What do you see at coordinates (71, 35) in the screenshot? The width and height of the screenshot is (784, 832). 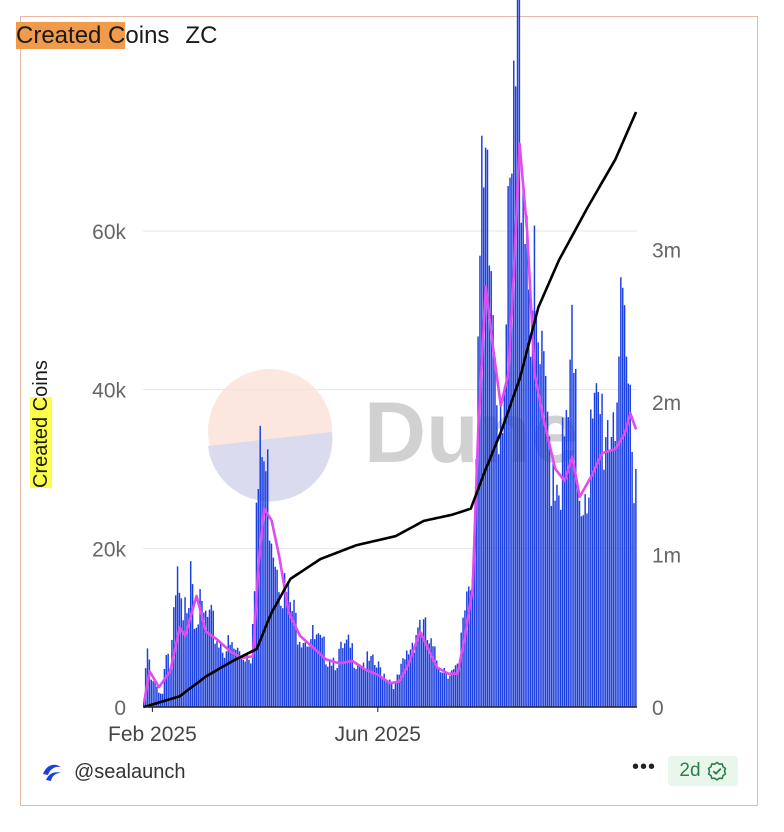 I see `title-highlight: Created C` at bounding box center [71, 35].